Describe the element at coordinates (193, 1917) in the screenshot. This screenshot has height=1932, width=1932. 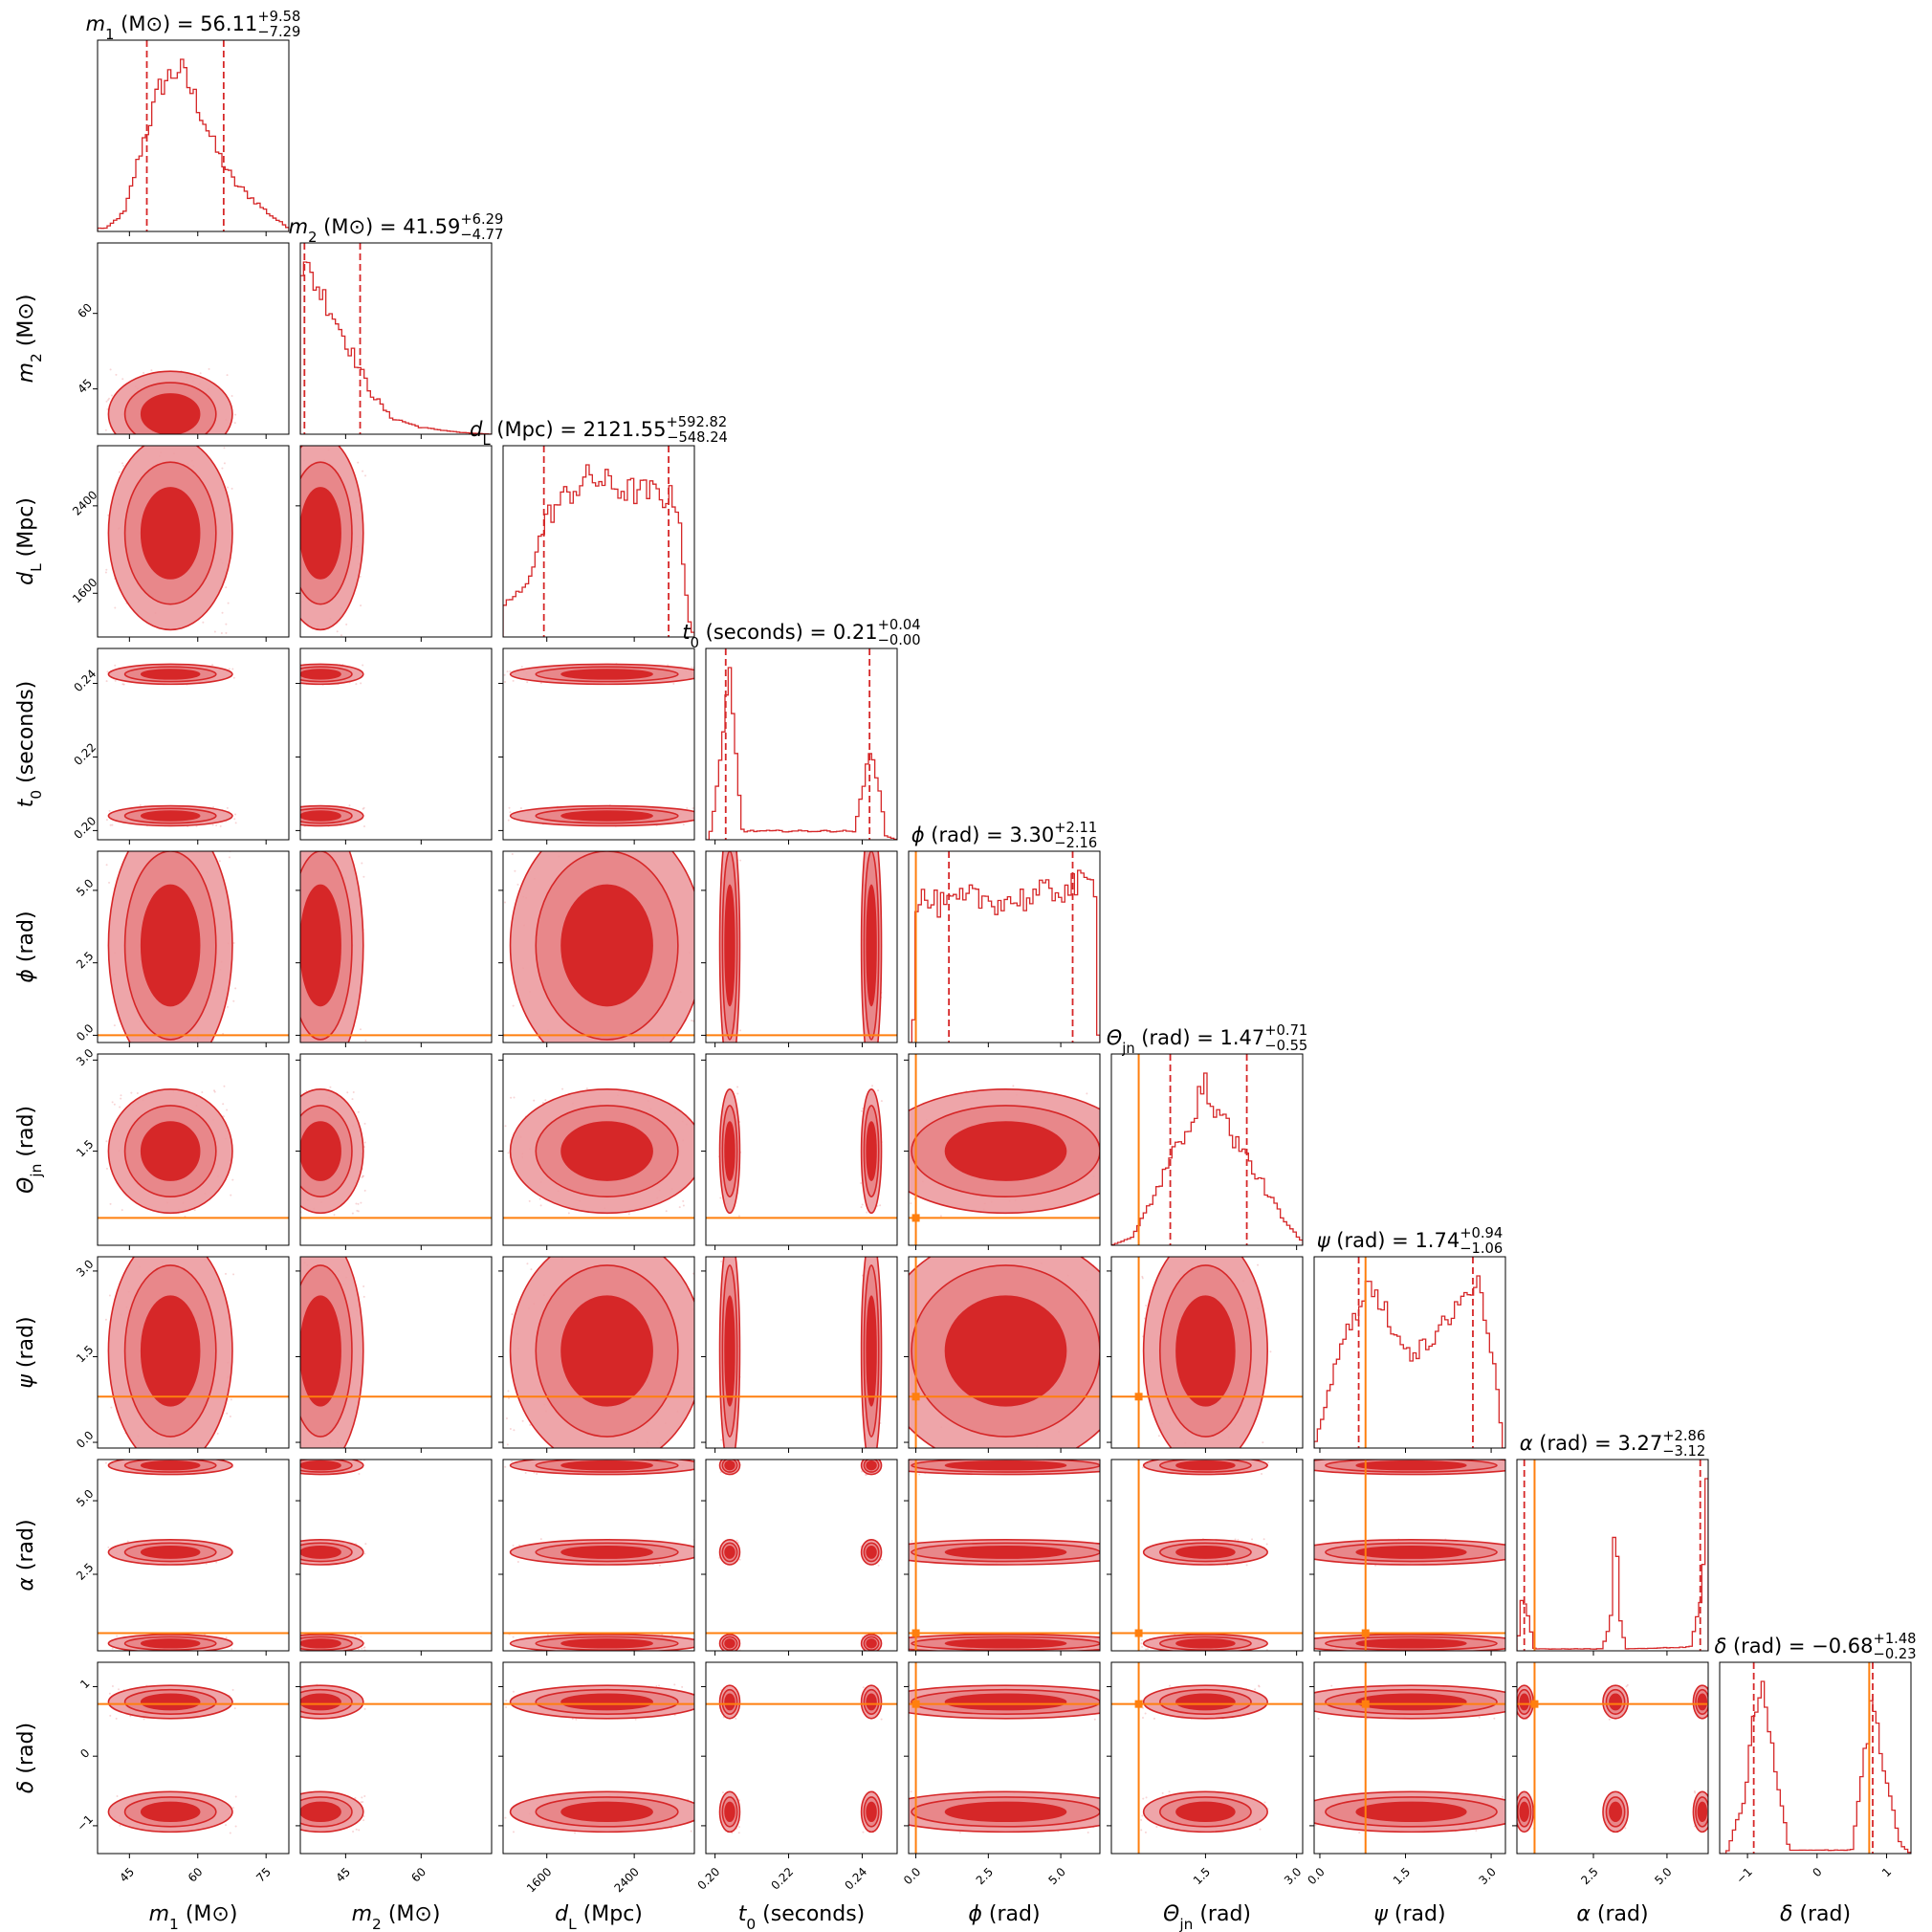
I see `x-axis-label-m1: m1 (M⊙)` at that location.